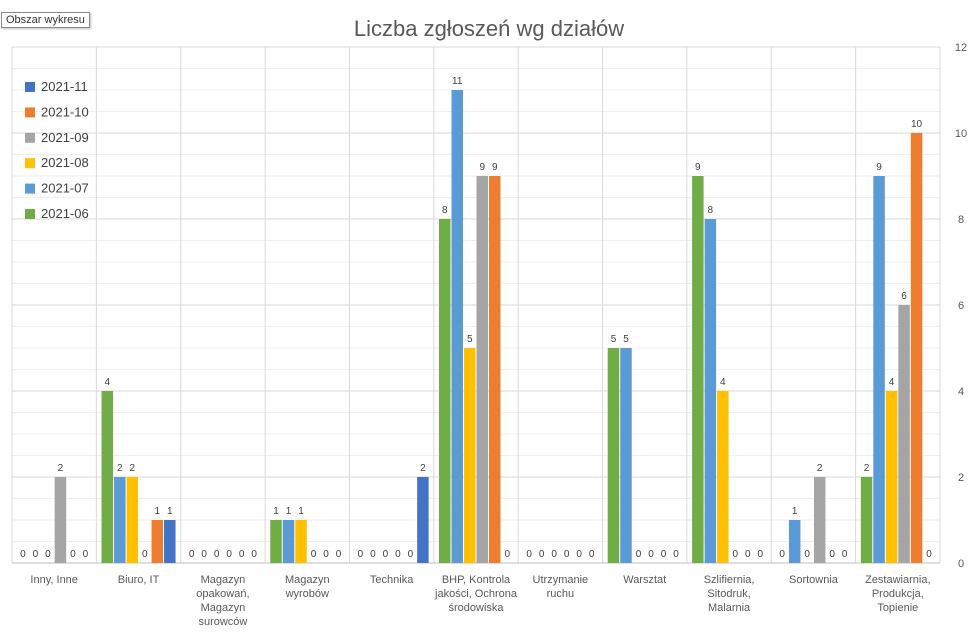  I want to click on legend-item-2021-11: 2021-11, so click(56, 86).